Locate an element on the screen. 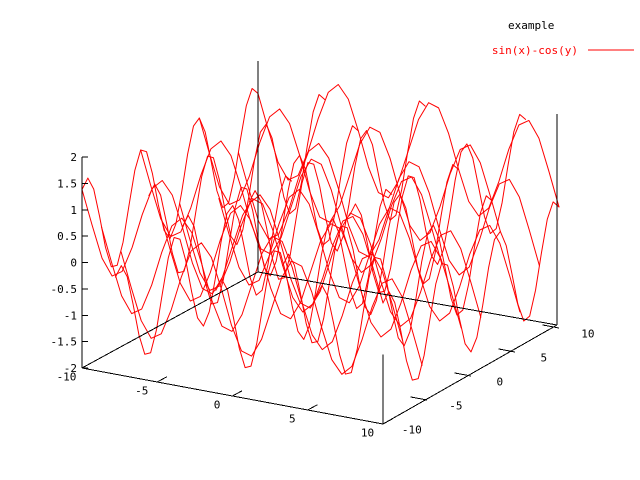 The image size is (640, 480). y-tick-label: -10 is located at coordinates (412, 430).